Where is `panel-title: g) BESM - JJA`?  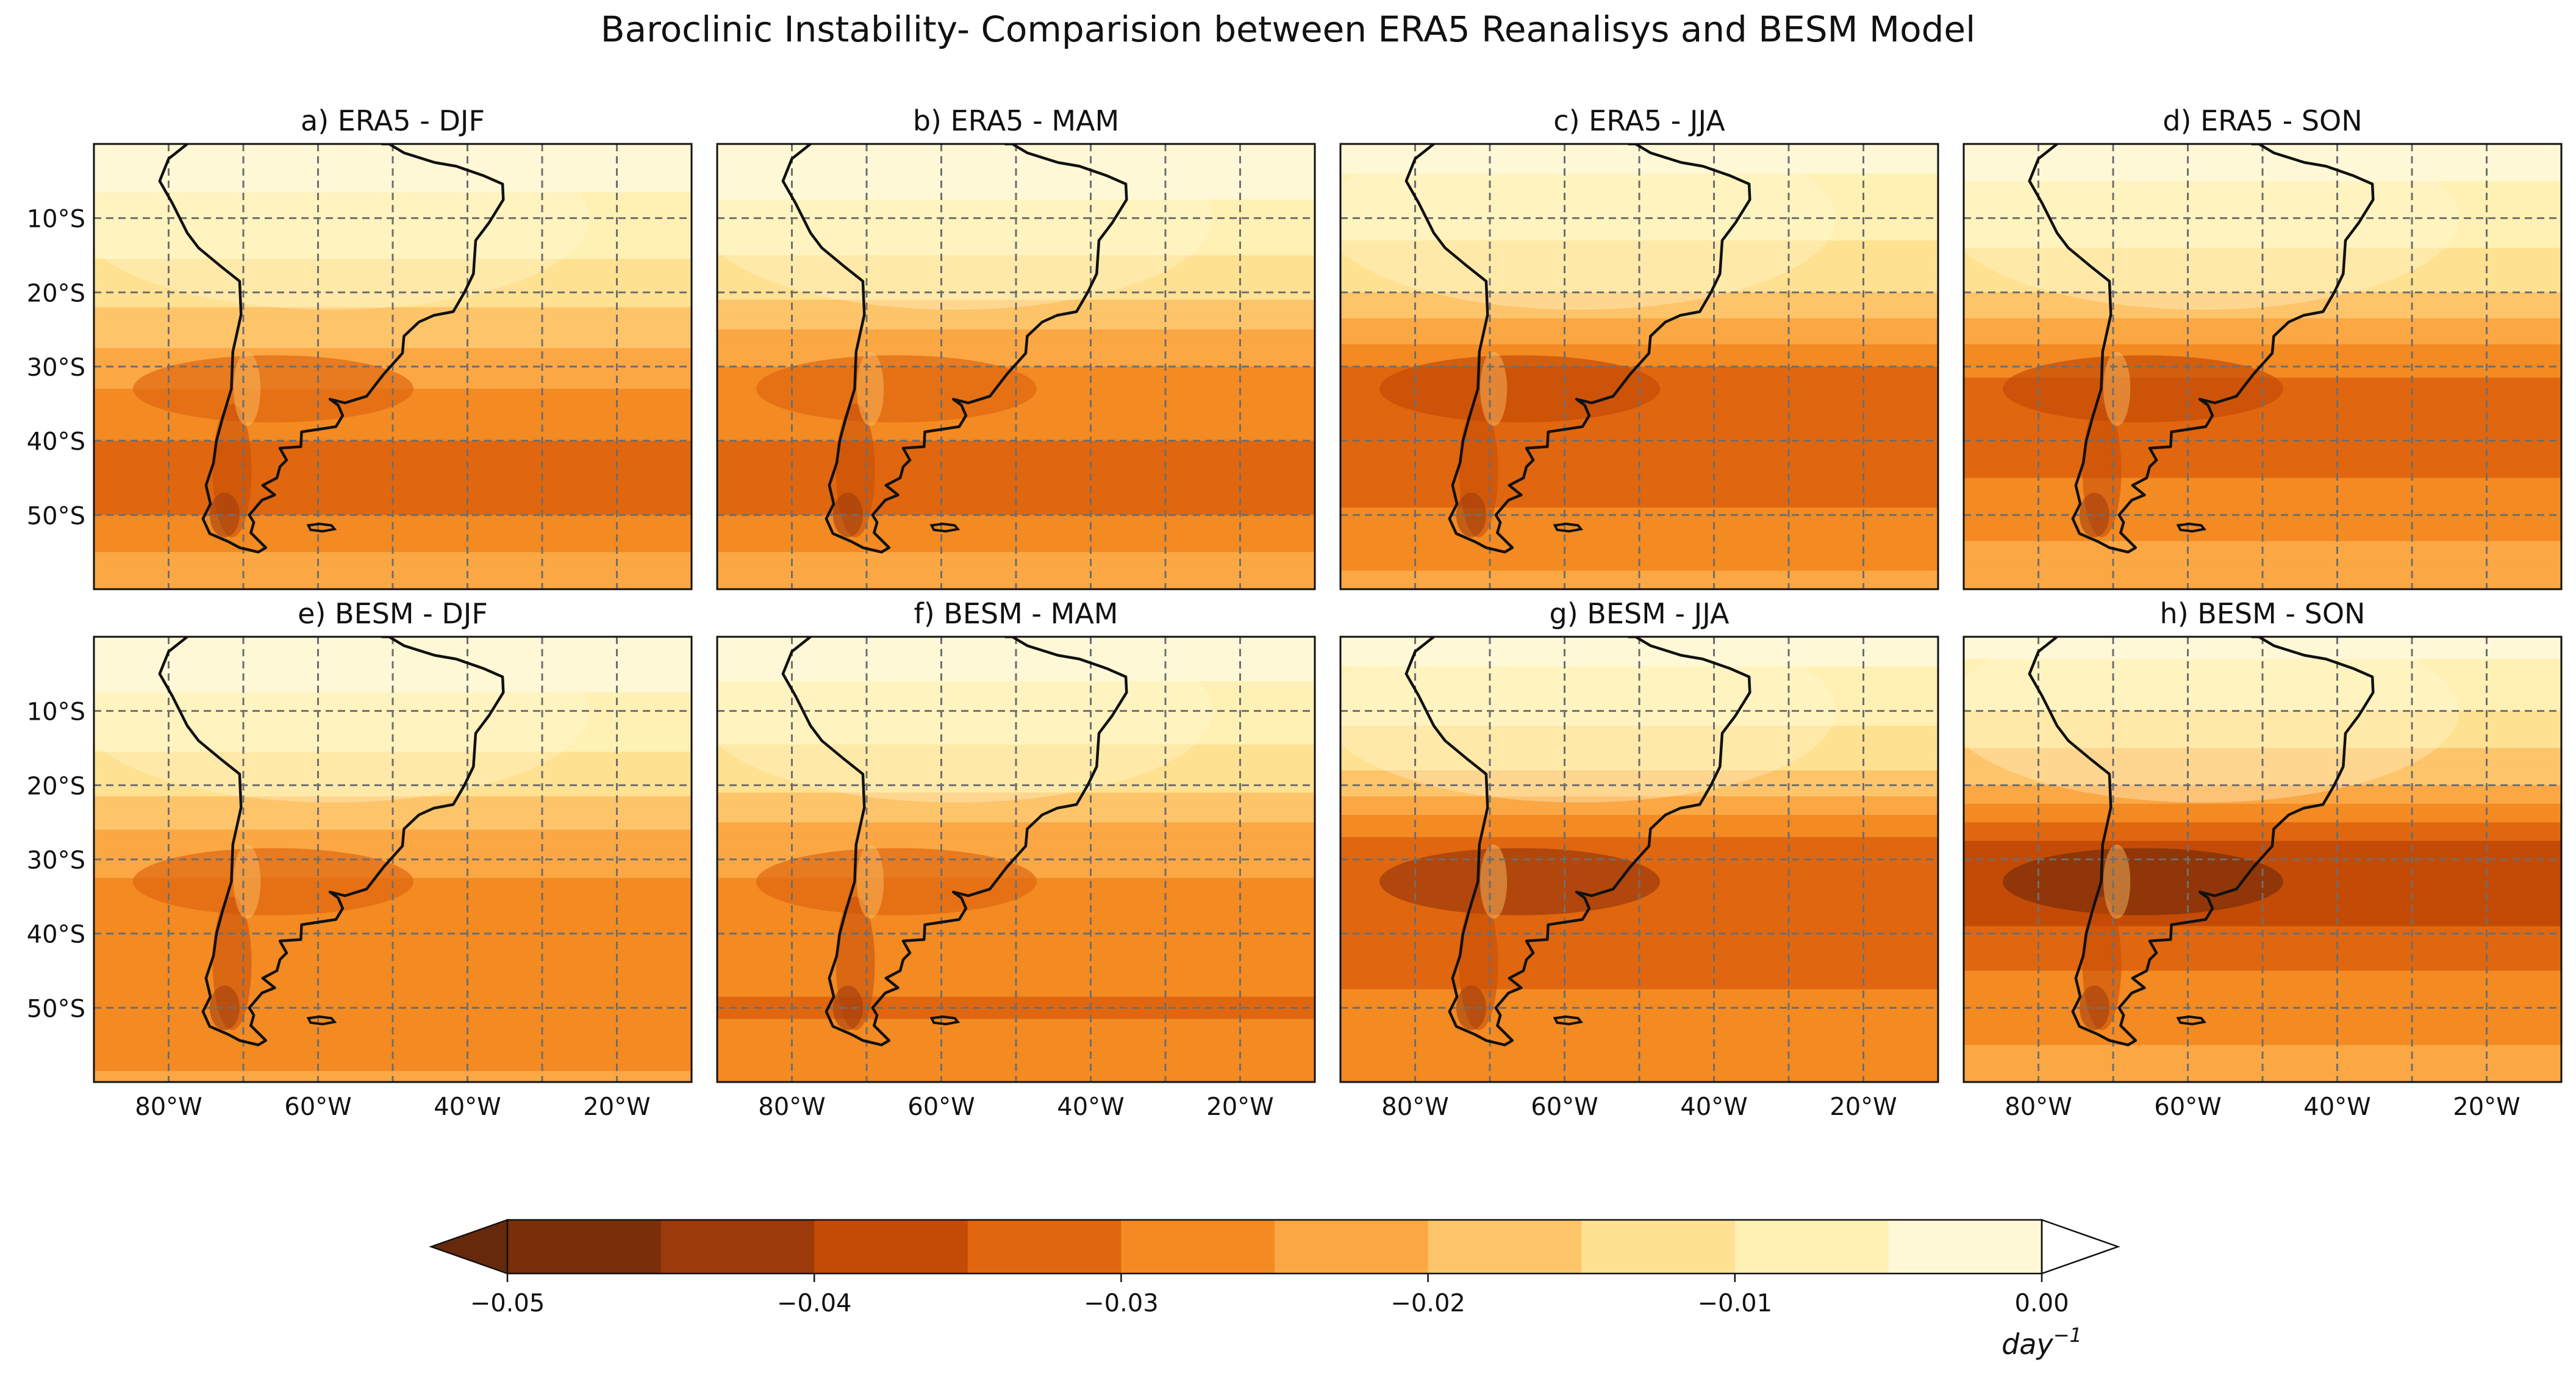 panel-title: g) BESM - JJA is located at coordinates (1640, 613).